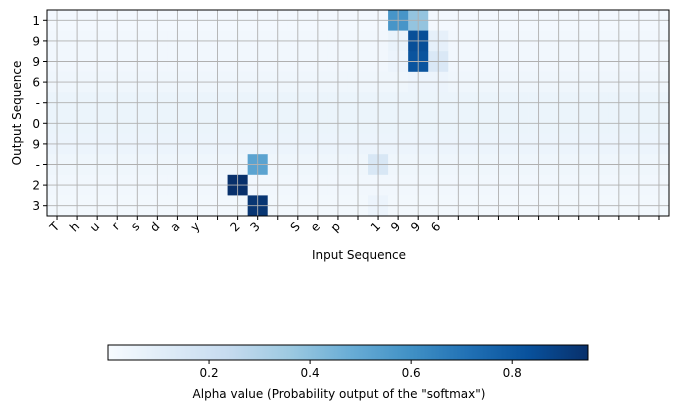 The image size is (678, 411). What do you see at coordinates (39, 113) in the screenshot?
I see `y-axis-ticks: 1 9 9 6 - 0 9 - 2 3` at bounding box center [39, 113].